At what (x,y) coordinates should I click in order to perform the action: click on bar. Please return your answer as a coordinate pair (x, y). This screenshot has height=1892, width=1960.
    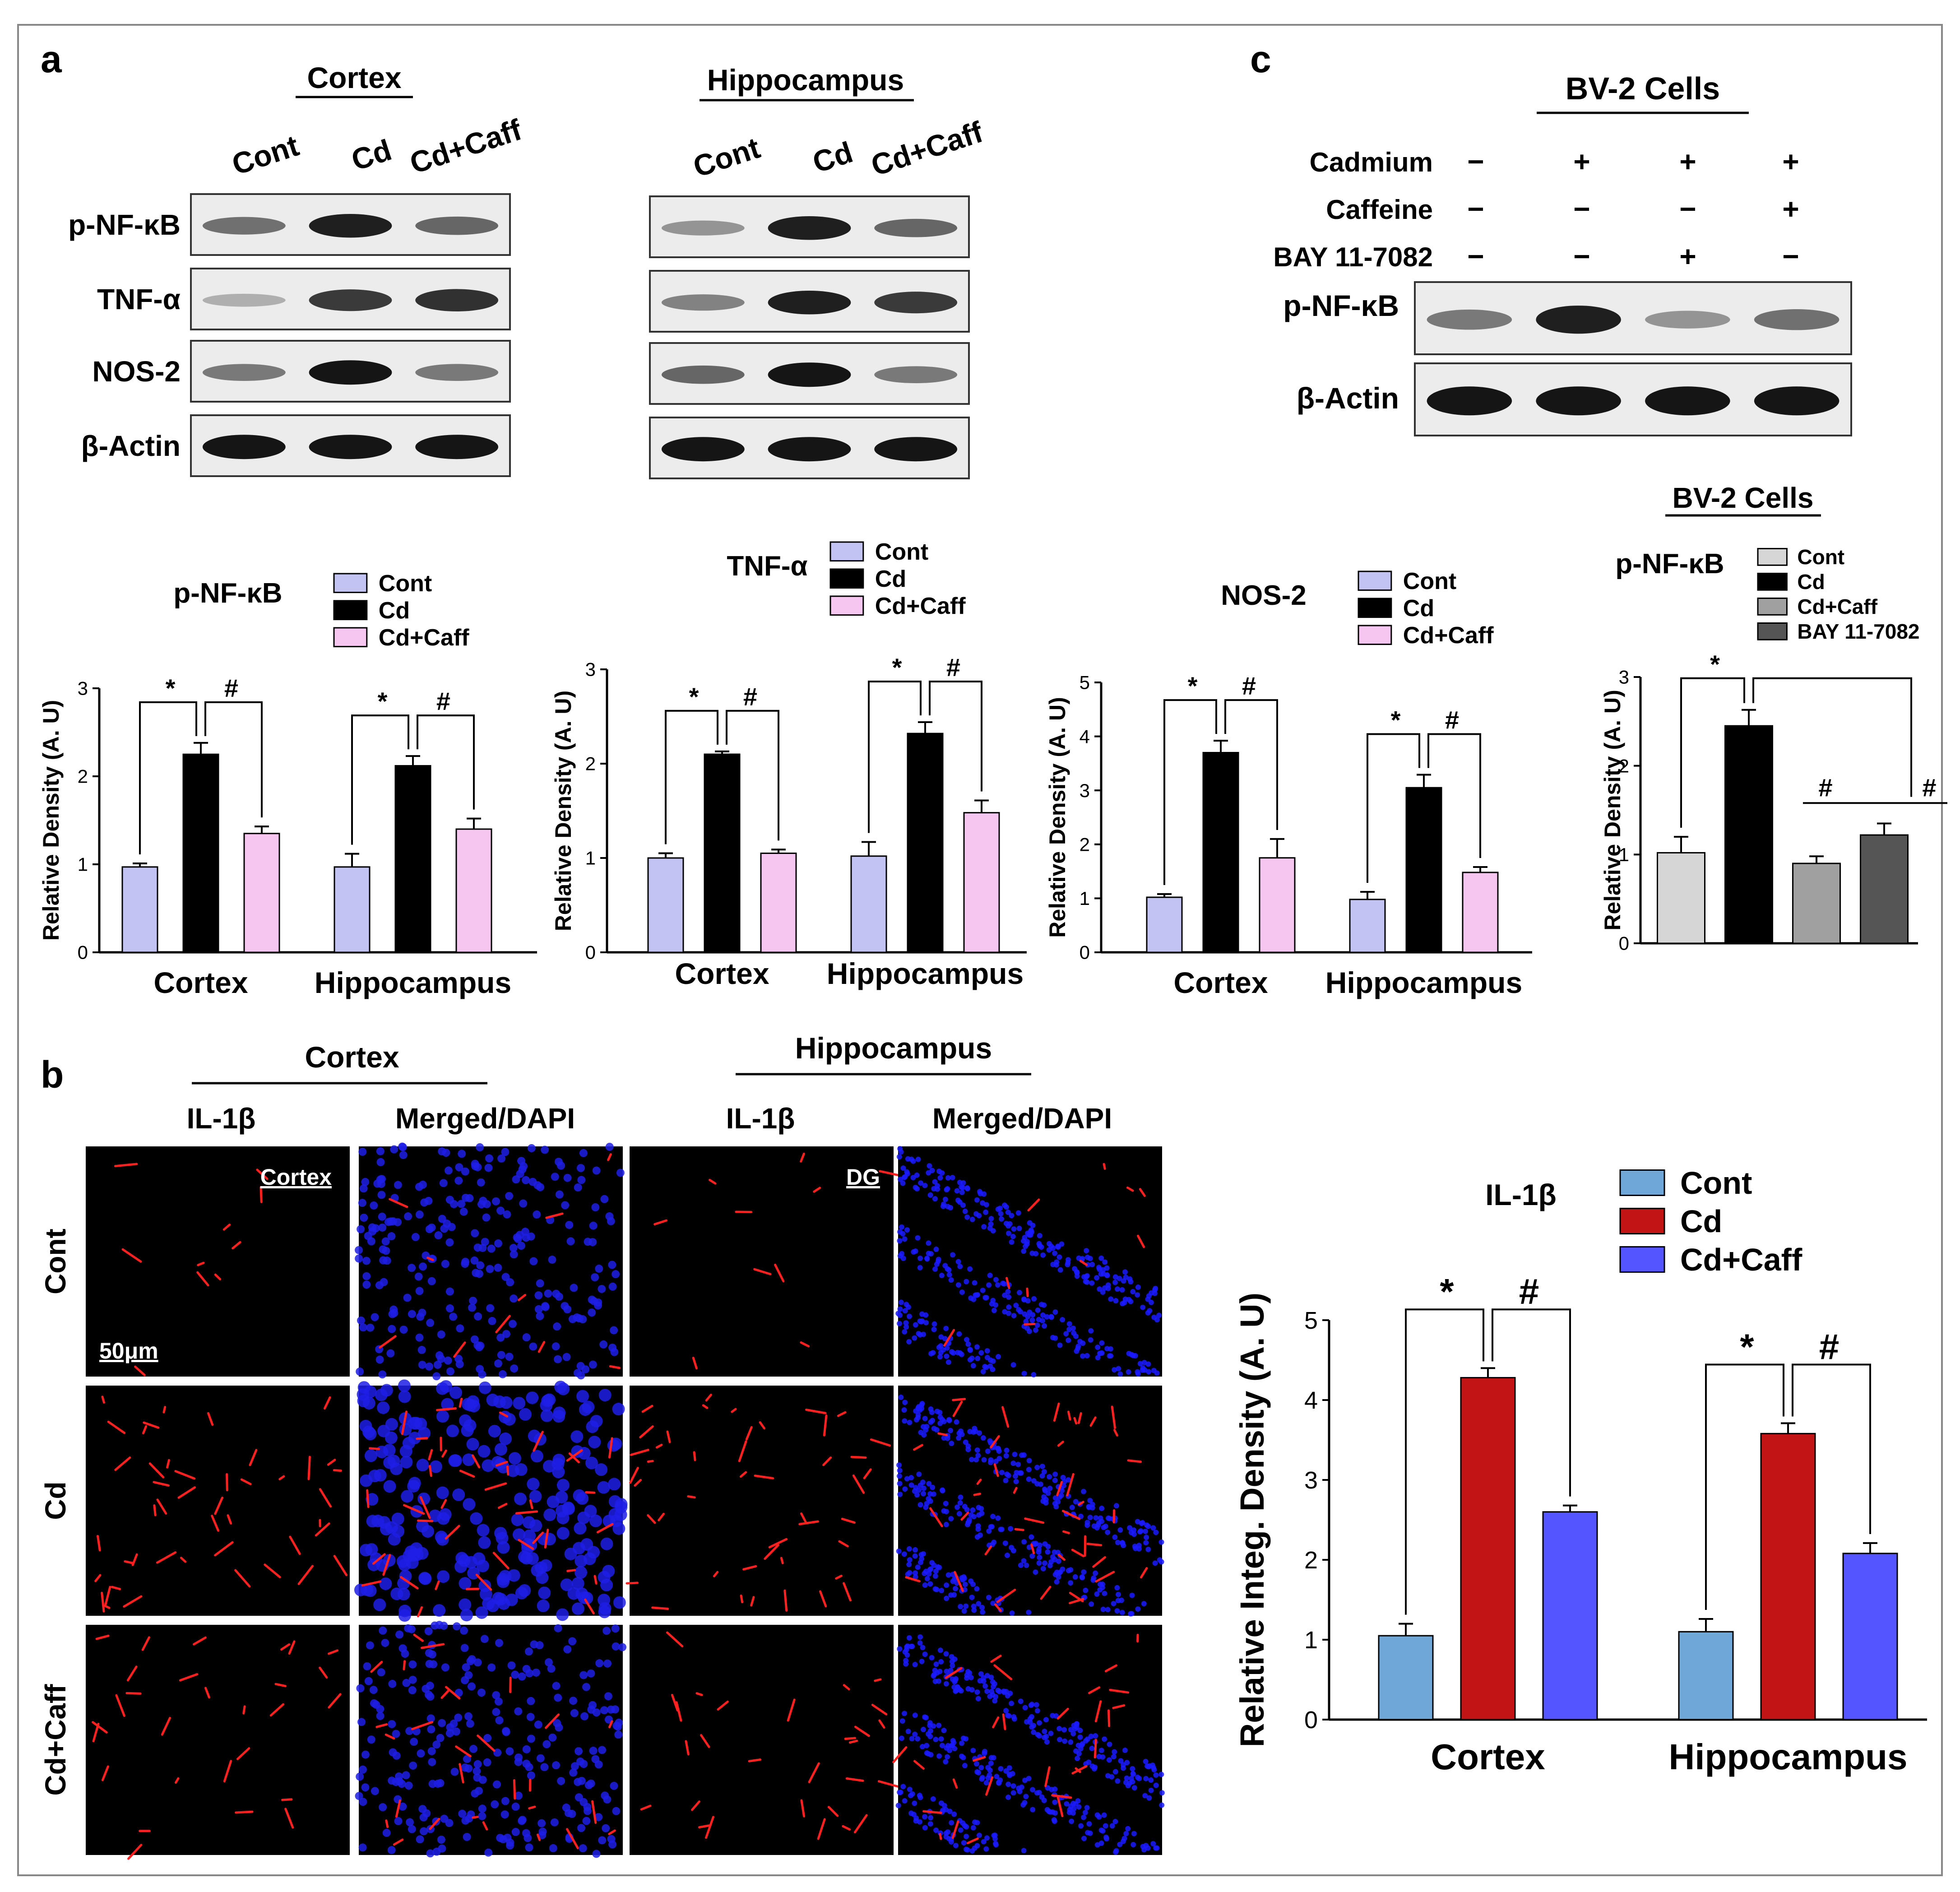
    Looking at the image, I should click on (1748, 835).